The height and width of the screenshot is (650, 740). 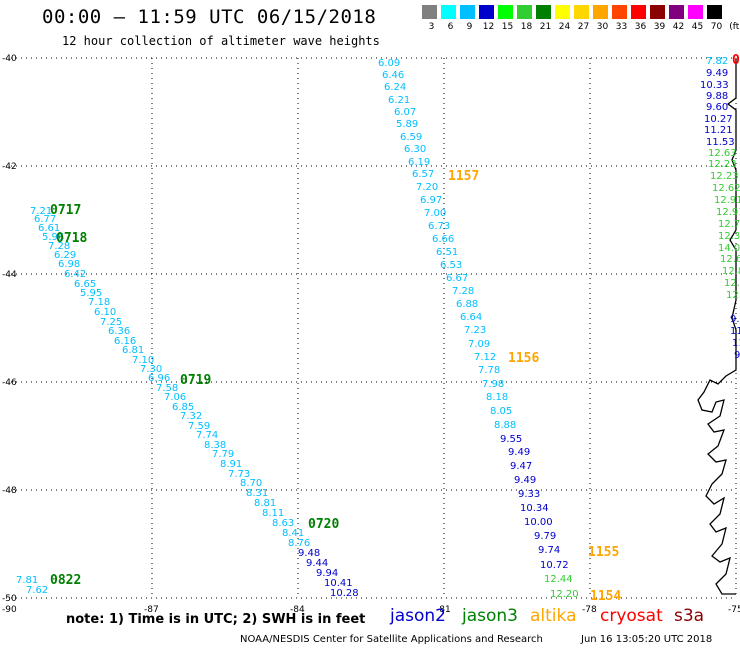 I want to click on wave-height-value: 7.59, so click(x=199, y=426).